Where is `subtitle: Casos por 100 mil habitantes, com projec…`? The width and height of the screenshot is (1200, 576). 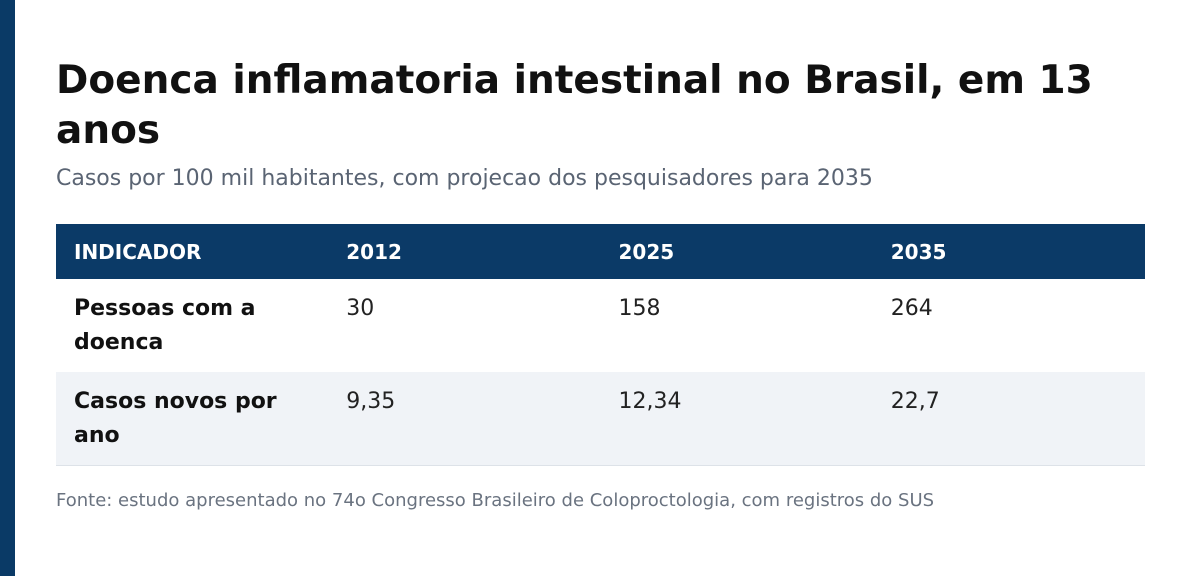 subtitle: Casos por 100 mil habitantes, com projec… is located at coordinates (464, 178).